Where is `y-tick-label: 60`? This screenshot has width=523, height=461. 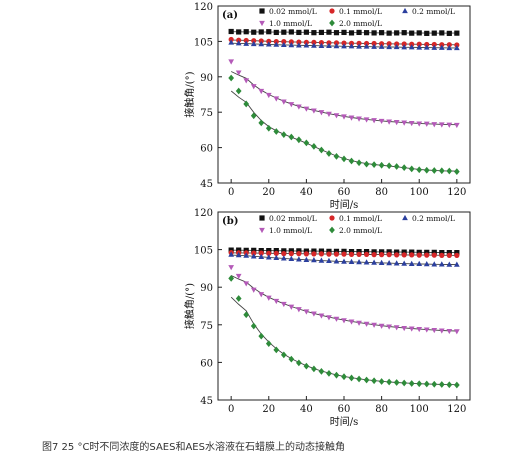
y-tick-label: 60 is located at coordinates (206, 363).